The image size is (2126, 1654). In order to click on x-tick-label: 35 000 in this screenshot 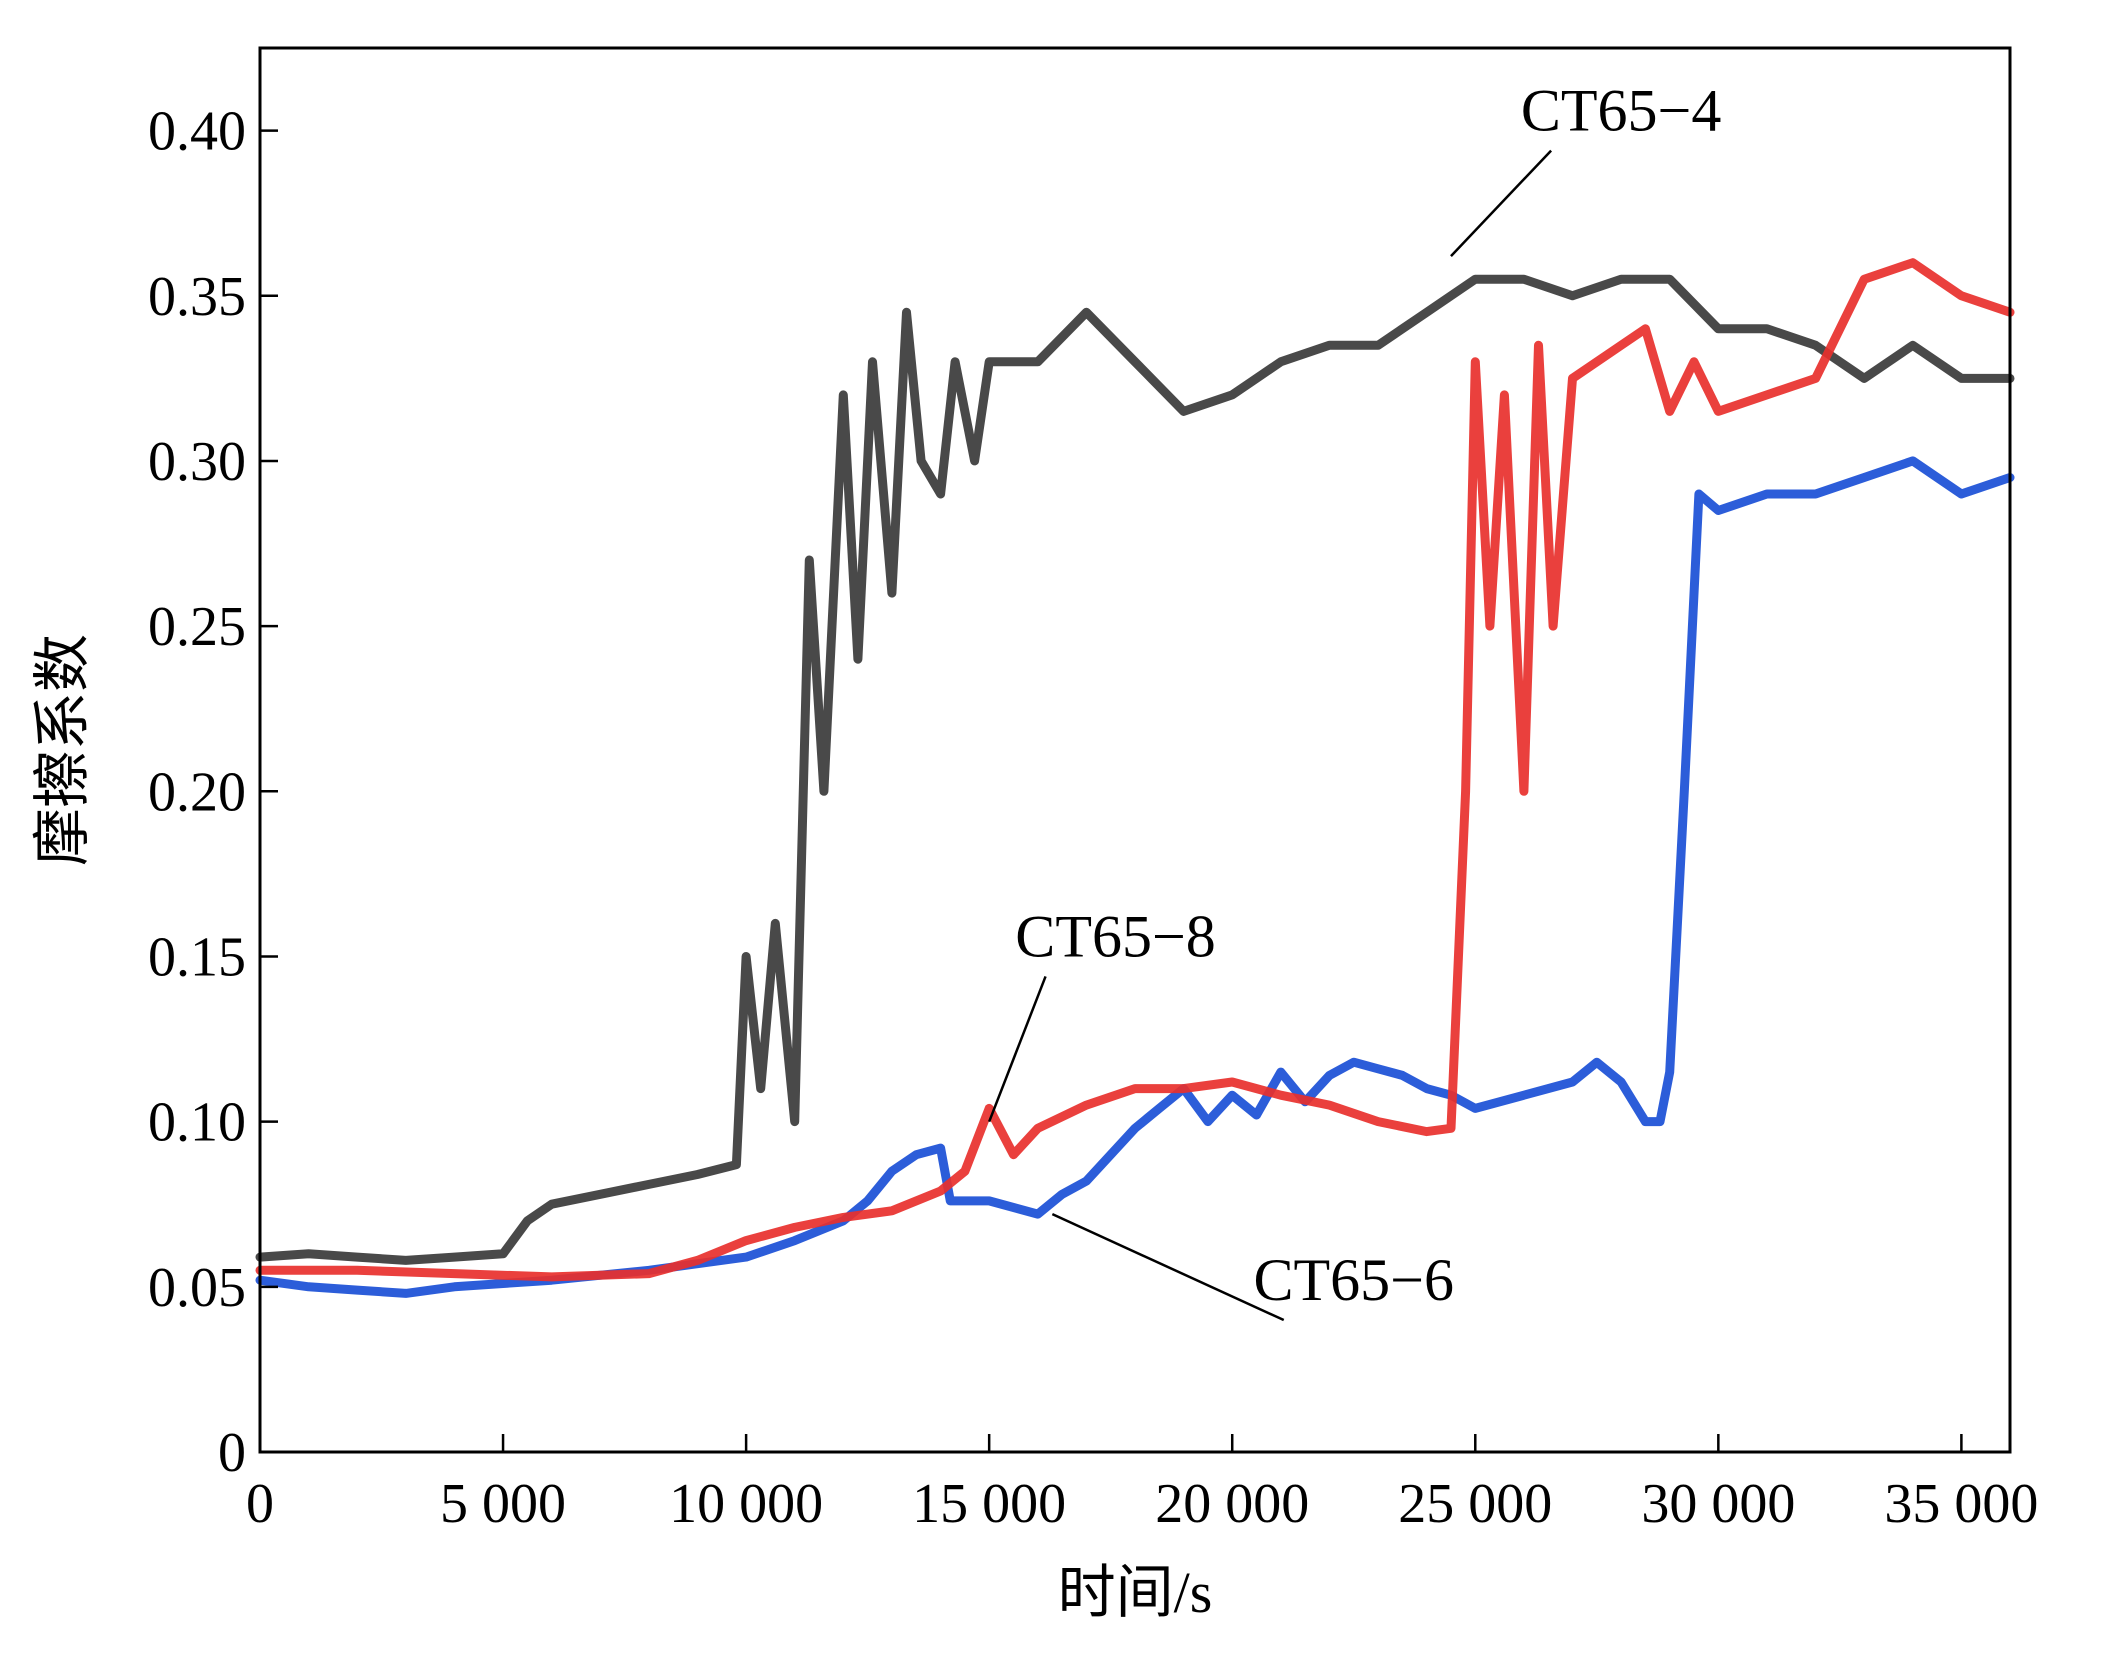, I will do `click(1961, 1504)`.